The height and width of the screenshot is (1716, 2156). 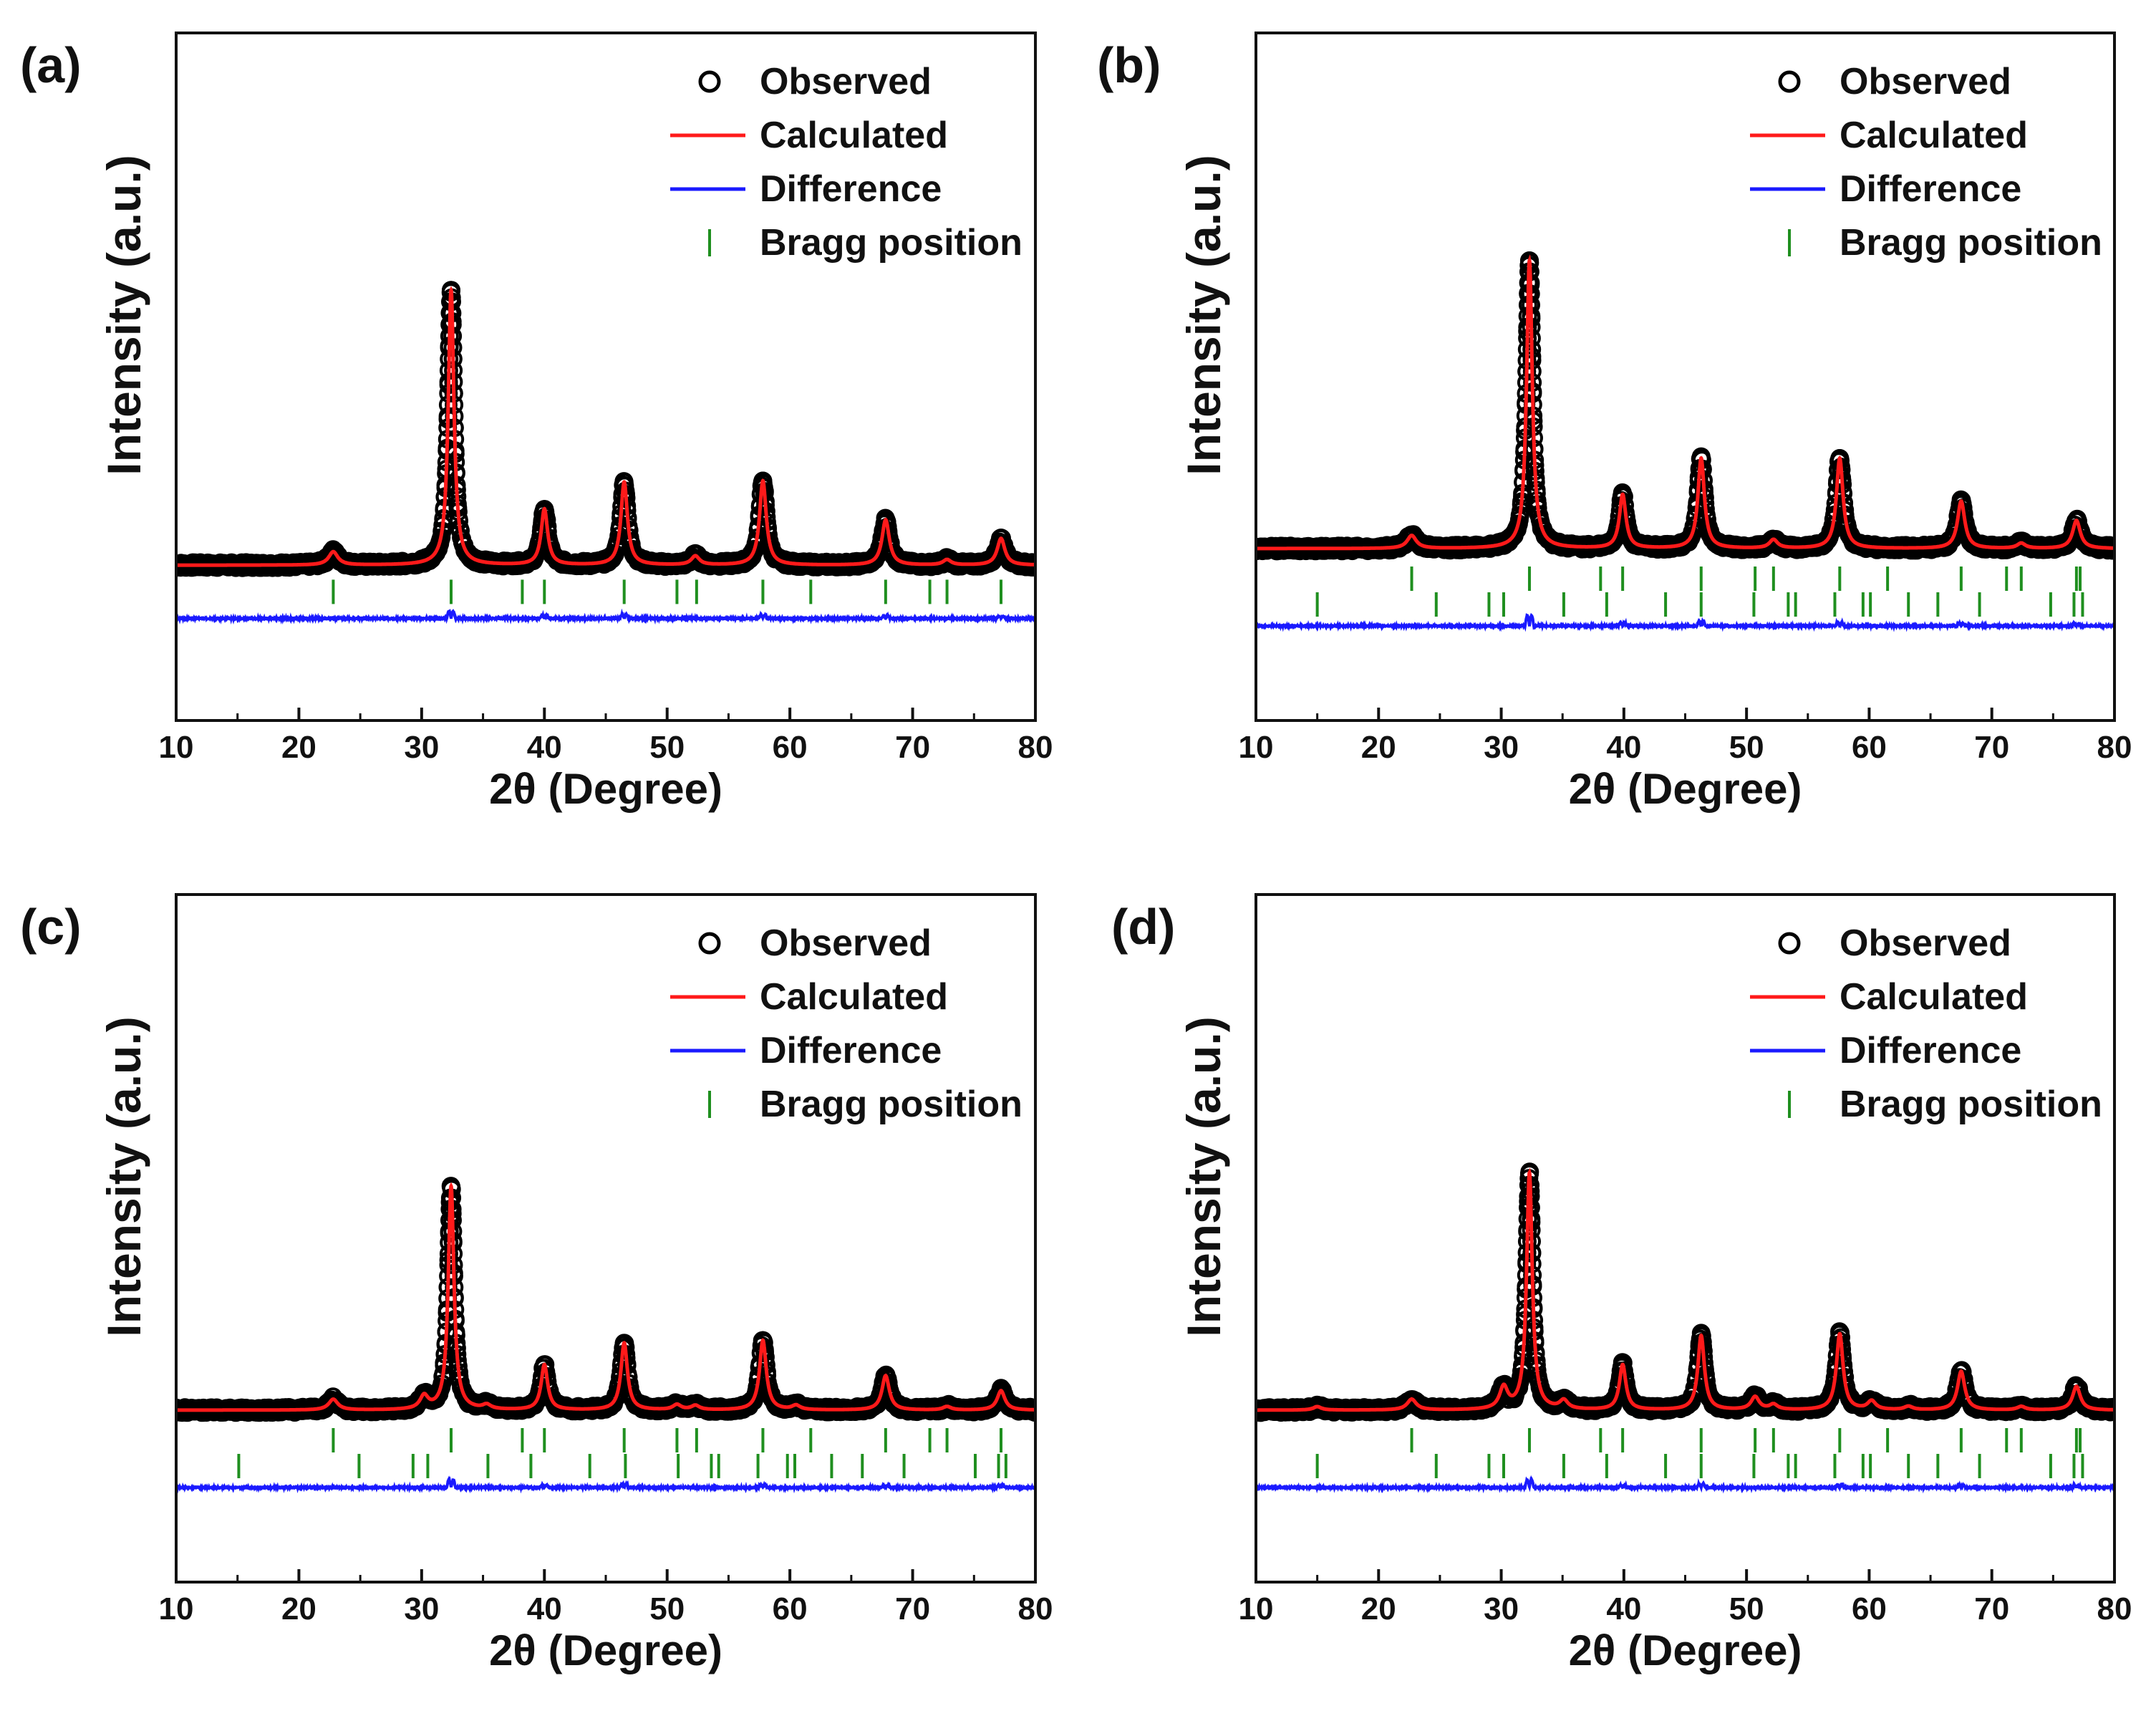 I want to click on panel-label: (a), so click(x=51, y=65).